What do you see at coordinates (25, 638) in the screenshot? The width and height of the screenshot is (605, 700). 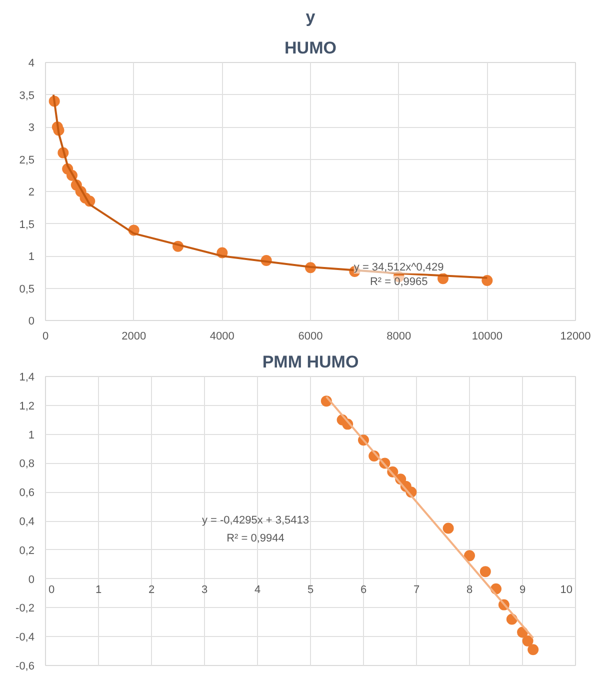 I see `y-tick-label: -0,4` at bounding box center [25, 638].